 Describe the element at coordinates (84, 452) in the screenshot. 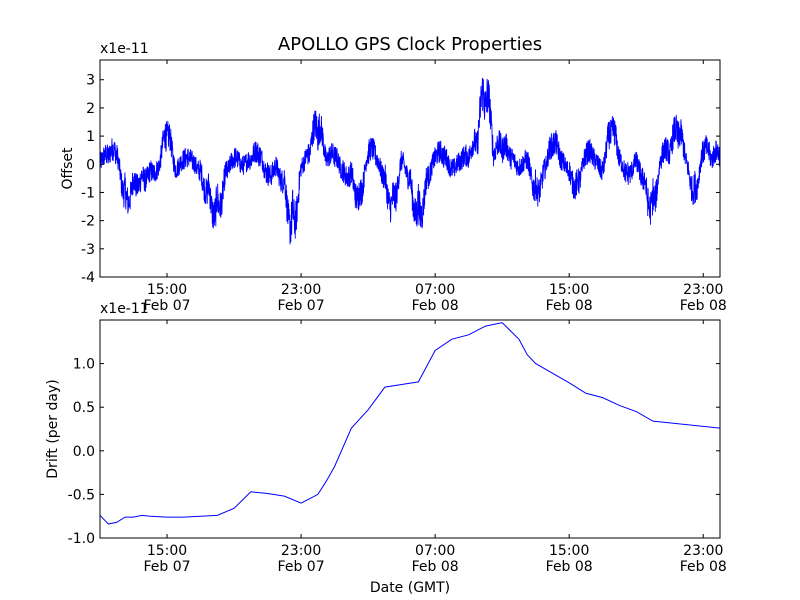

I see `y-tick-label: 0.0` at that location.